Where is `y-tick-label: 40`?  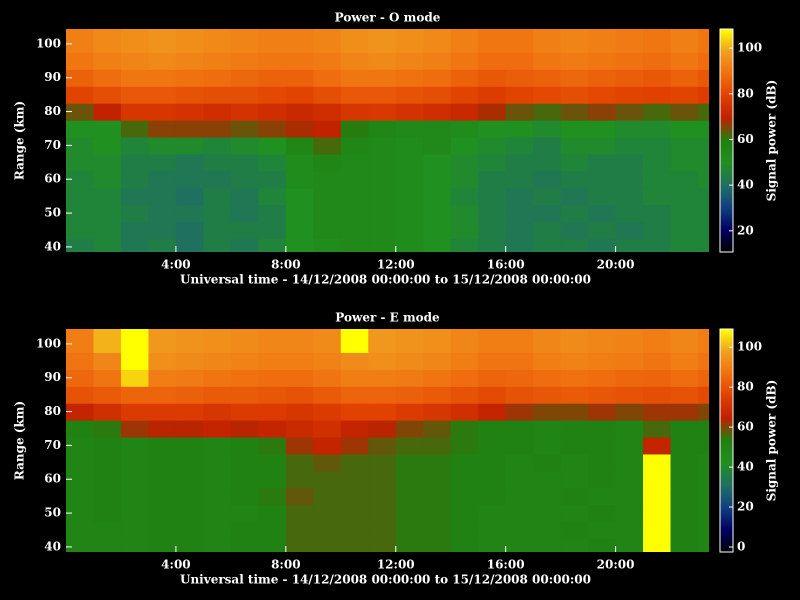 y-tick-label: 40 is located at coordinates (52, 246).